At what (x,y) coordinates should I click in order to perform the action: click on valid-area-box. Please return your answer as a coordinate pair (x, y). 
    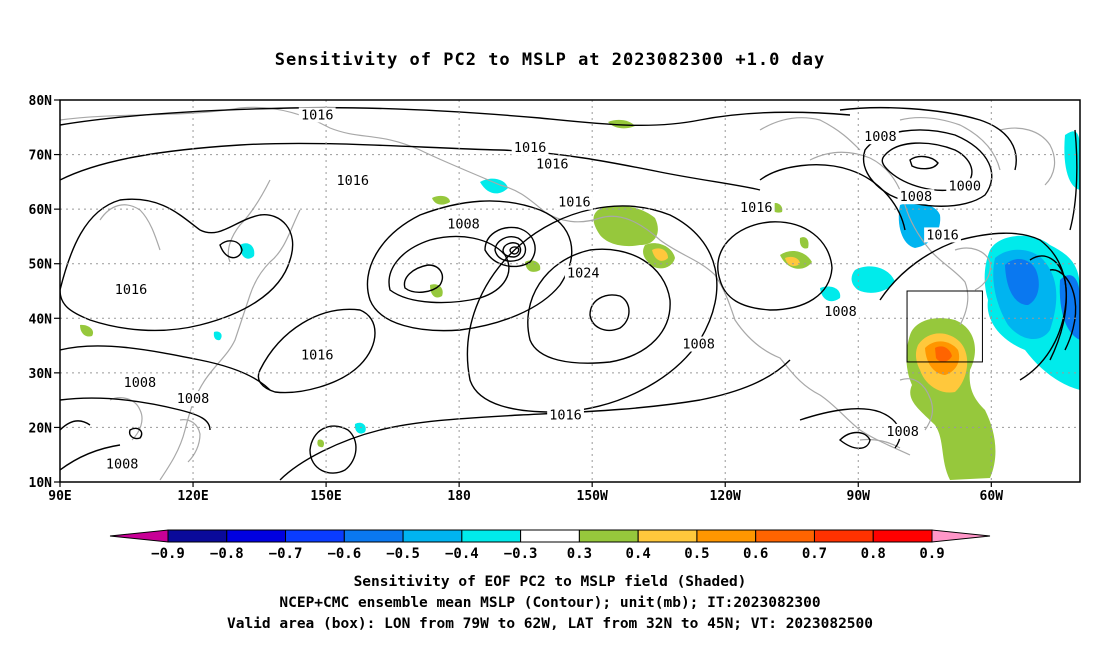
    Looking at the image, I should click on (944, 326).